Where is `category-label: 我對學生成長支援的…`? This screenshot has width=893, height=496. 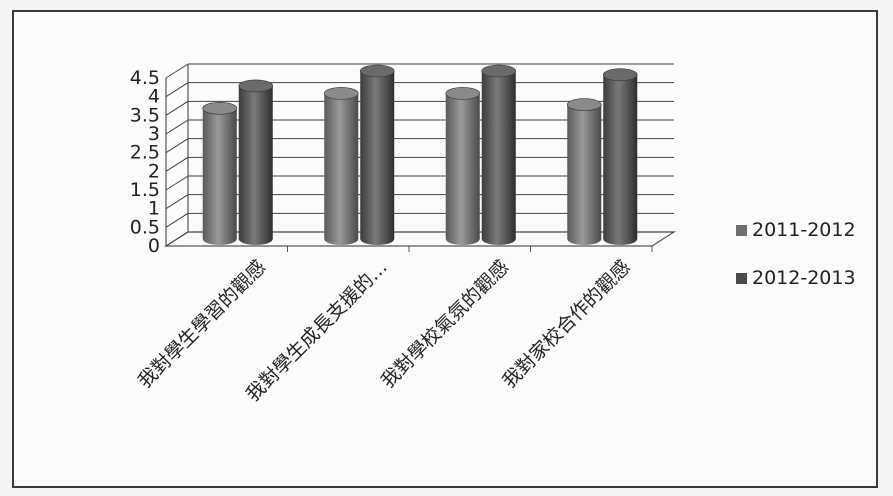 category-label: 我對學生成長支援的… is located at coordinates (317, 331).